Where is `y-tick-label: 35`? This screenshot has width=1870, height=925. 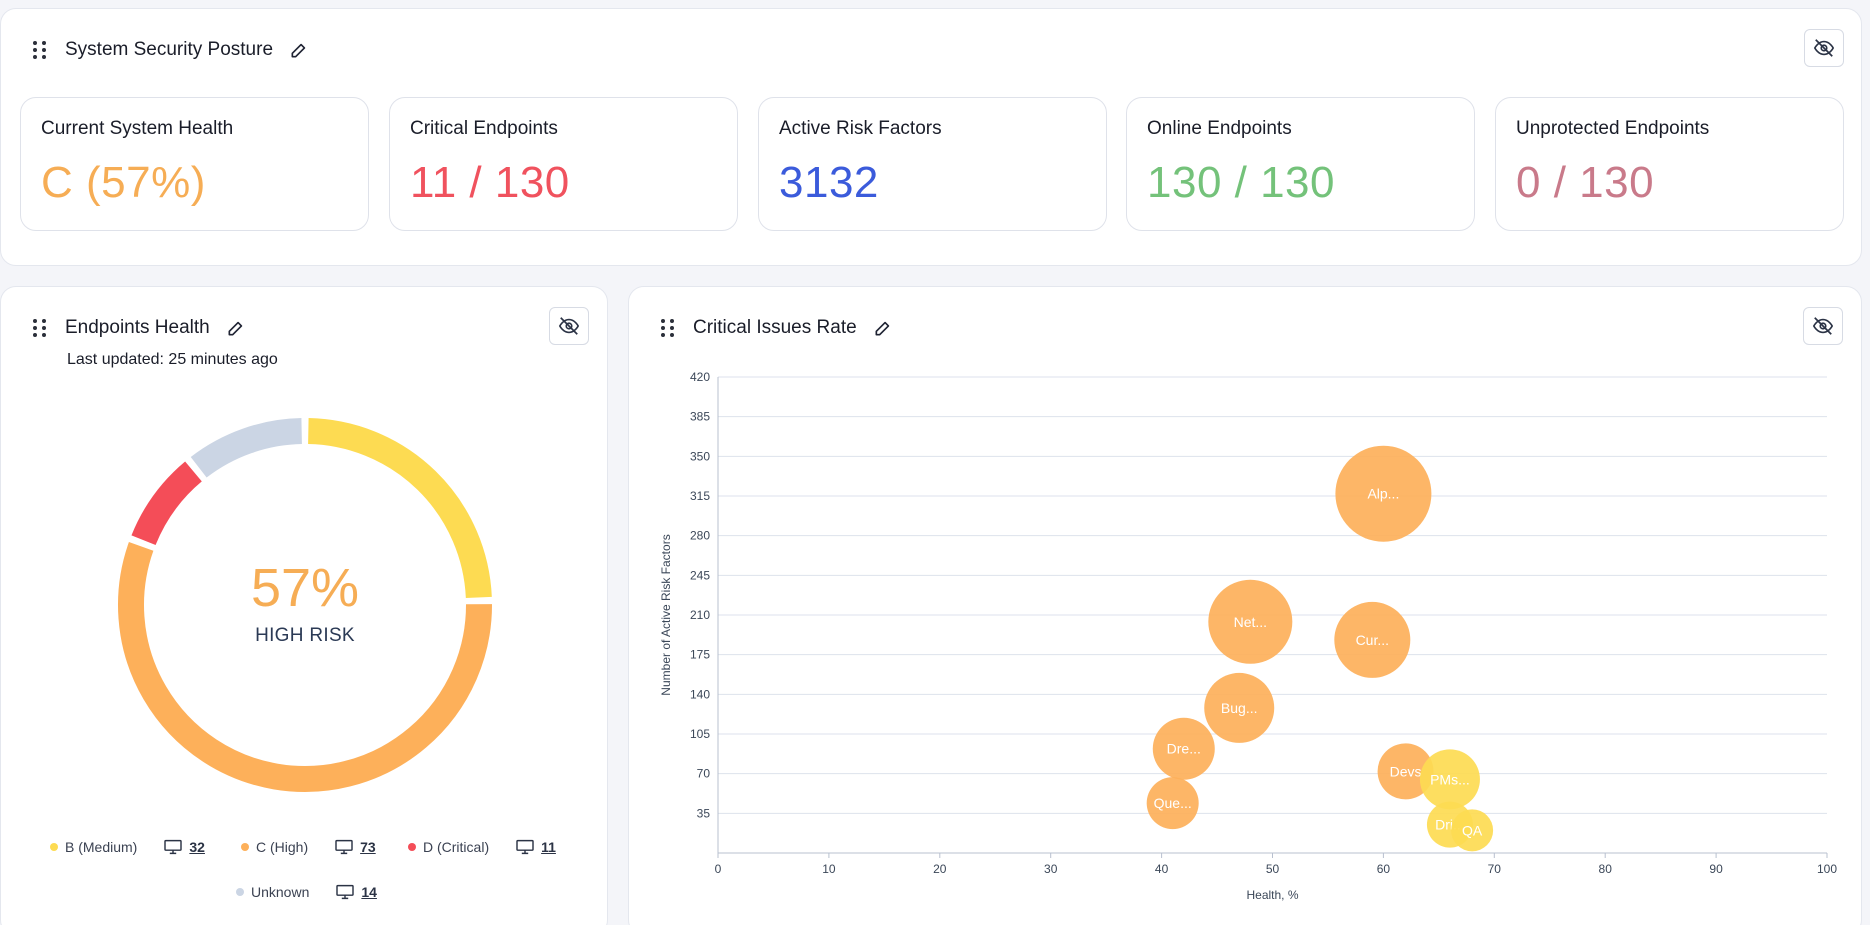 y-tick-label: 35 is located at coordinates (704, 813).